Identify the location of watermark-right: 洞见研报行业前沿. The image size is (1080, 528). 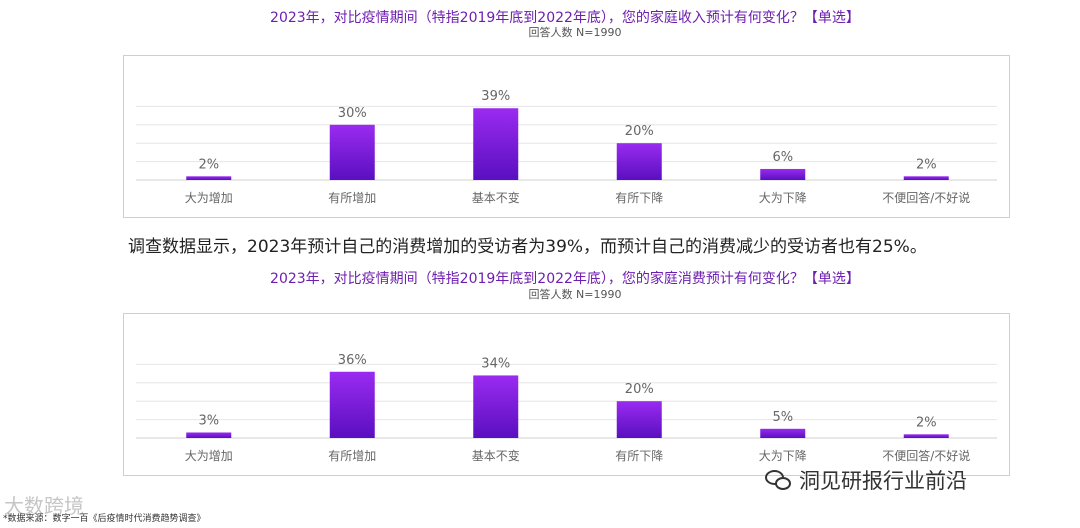
(866, 480).